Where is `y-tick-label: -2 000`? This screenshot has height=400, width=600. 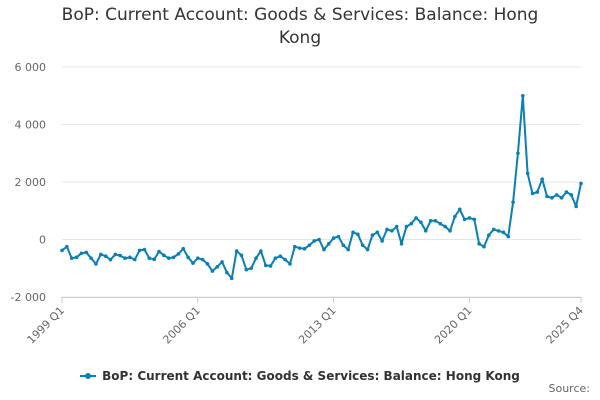
y-tick-label: -2 000 is located at coordinates (28, 297).